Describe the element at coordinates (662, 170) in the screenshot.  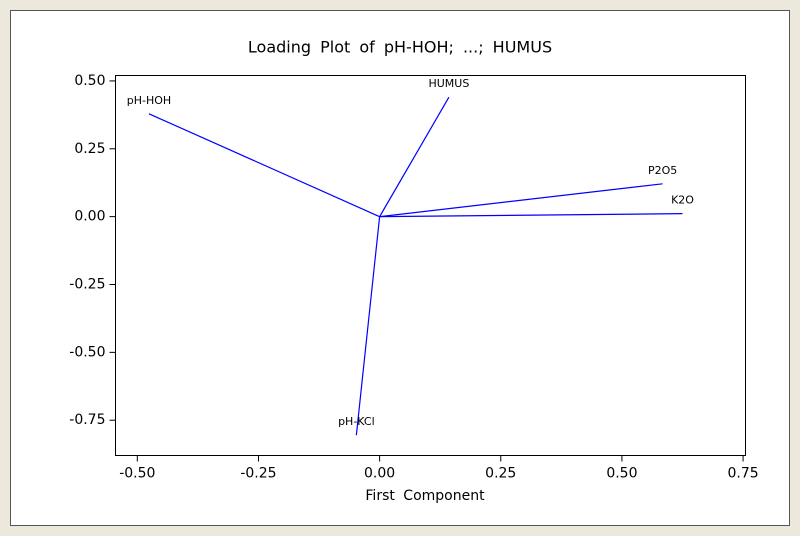
I see `point-label: P2O5` at that location.